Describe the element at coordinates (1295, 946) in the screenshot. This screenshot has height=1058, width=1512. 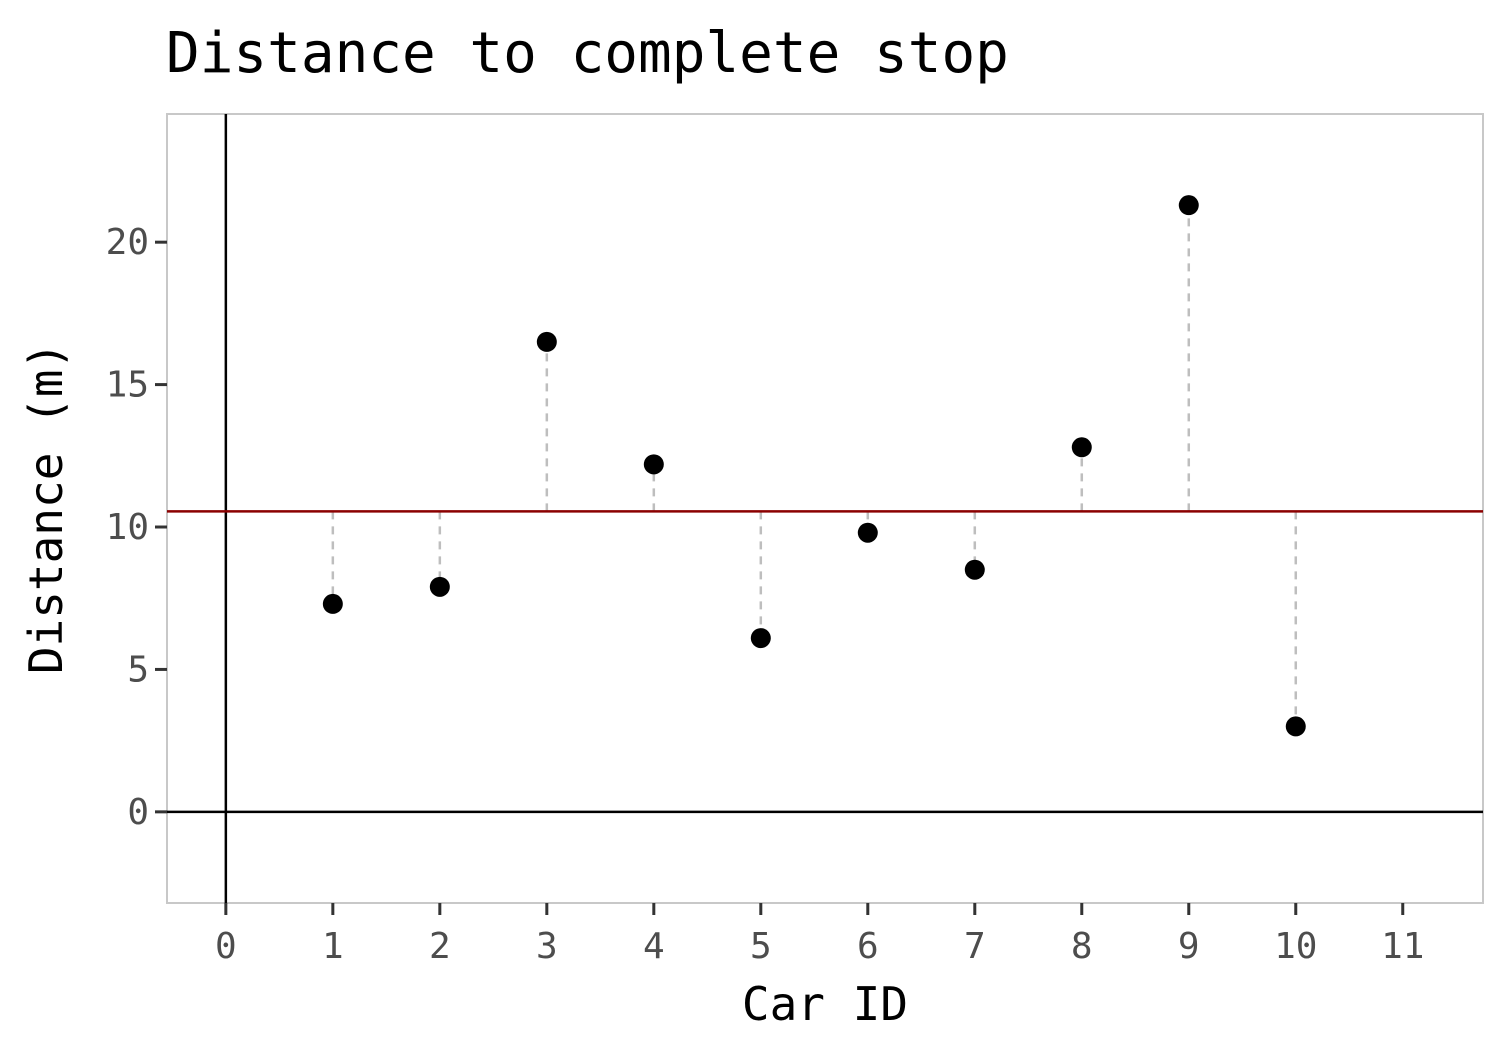
I see `x-tick-label: 10` at that location.